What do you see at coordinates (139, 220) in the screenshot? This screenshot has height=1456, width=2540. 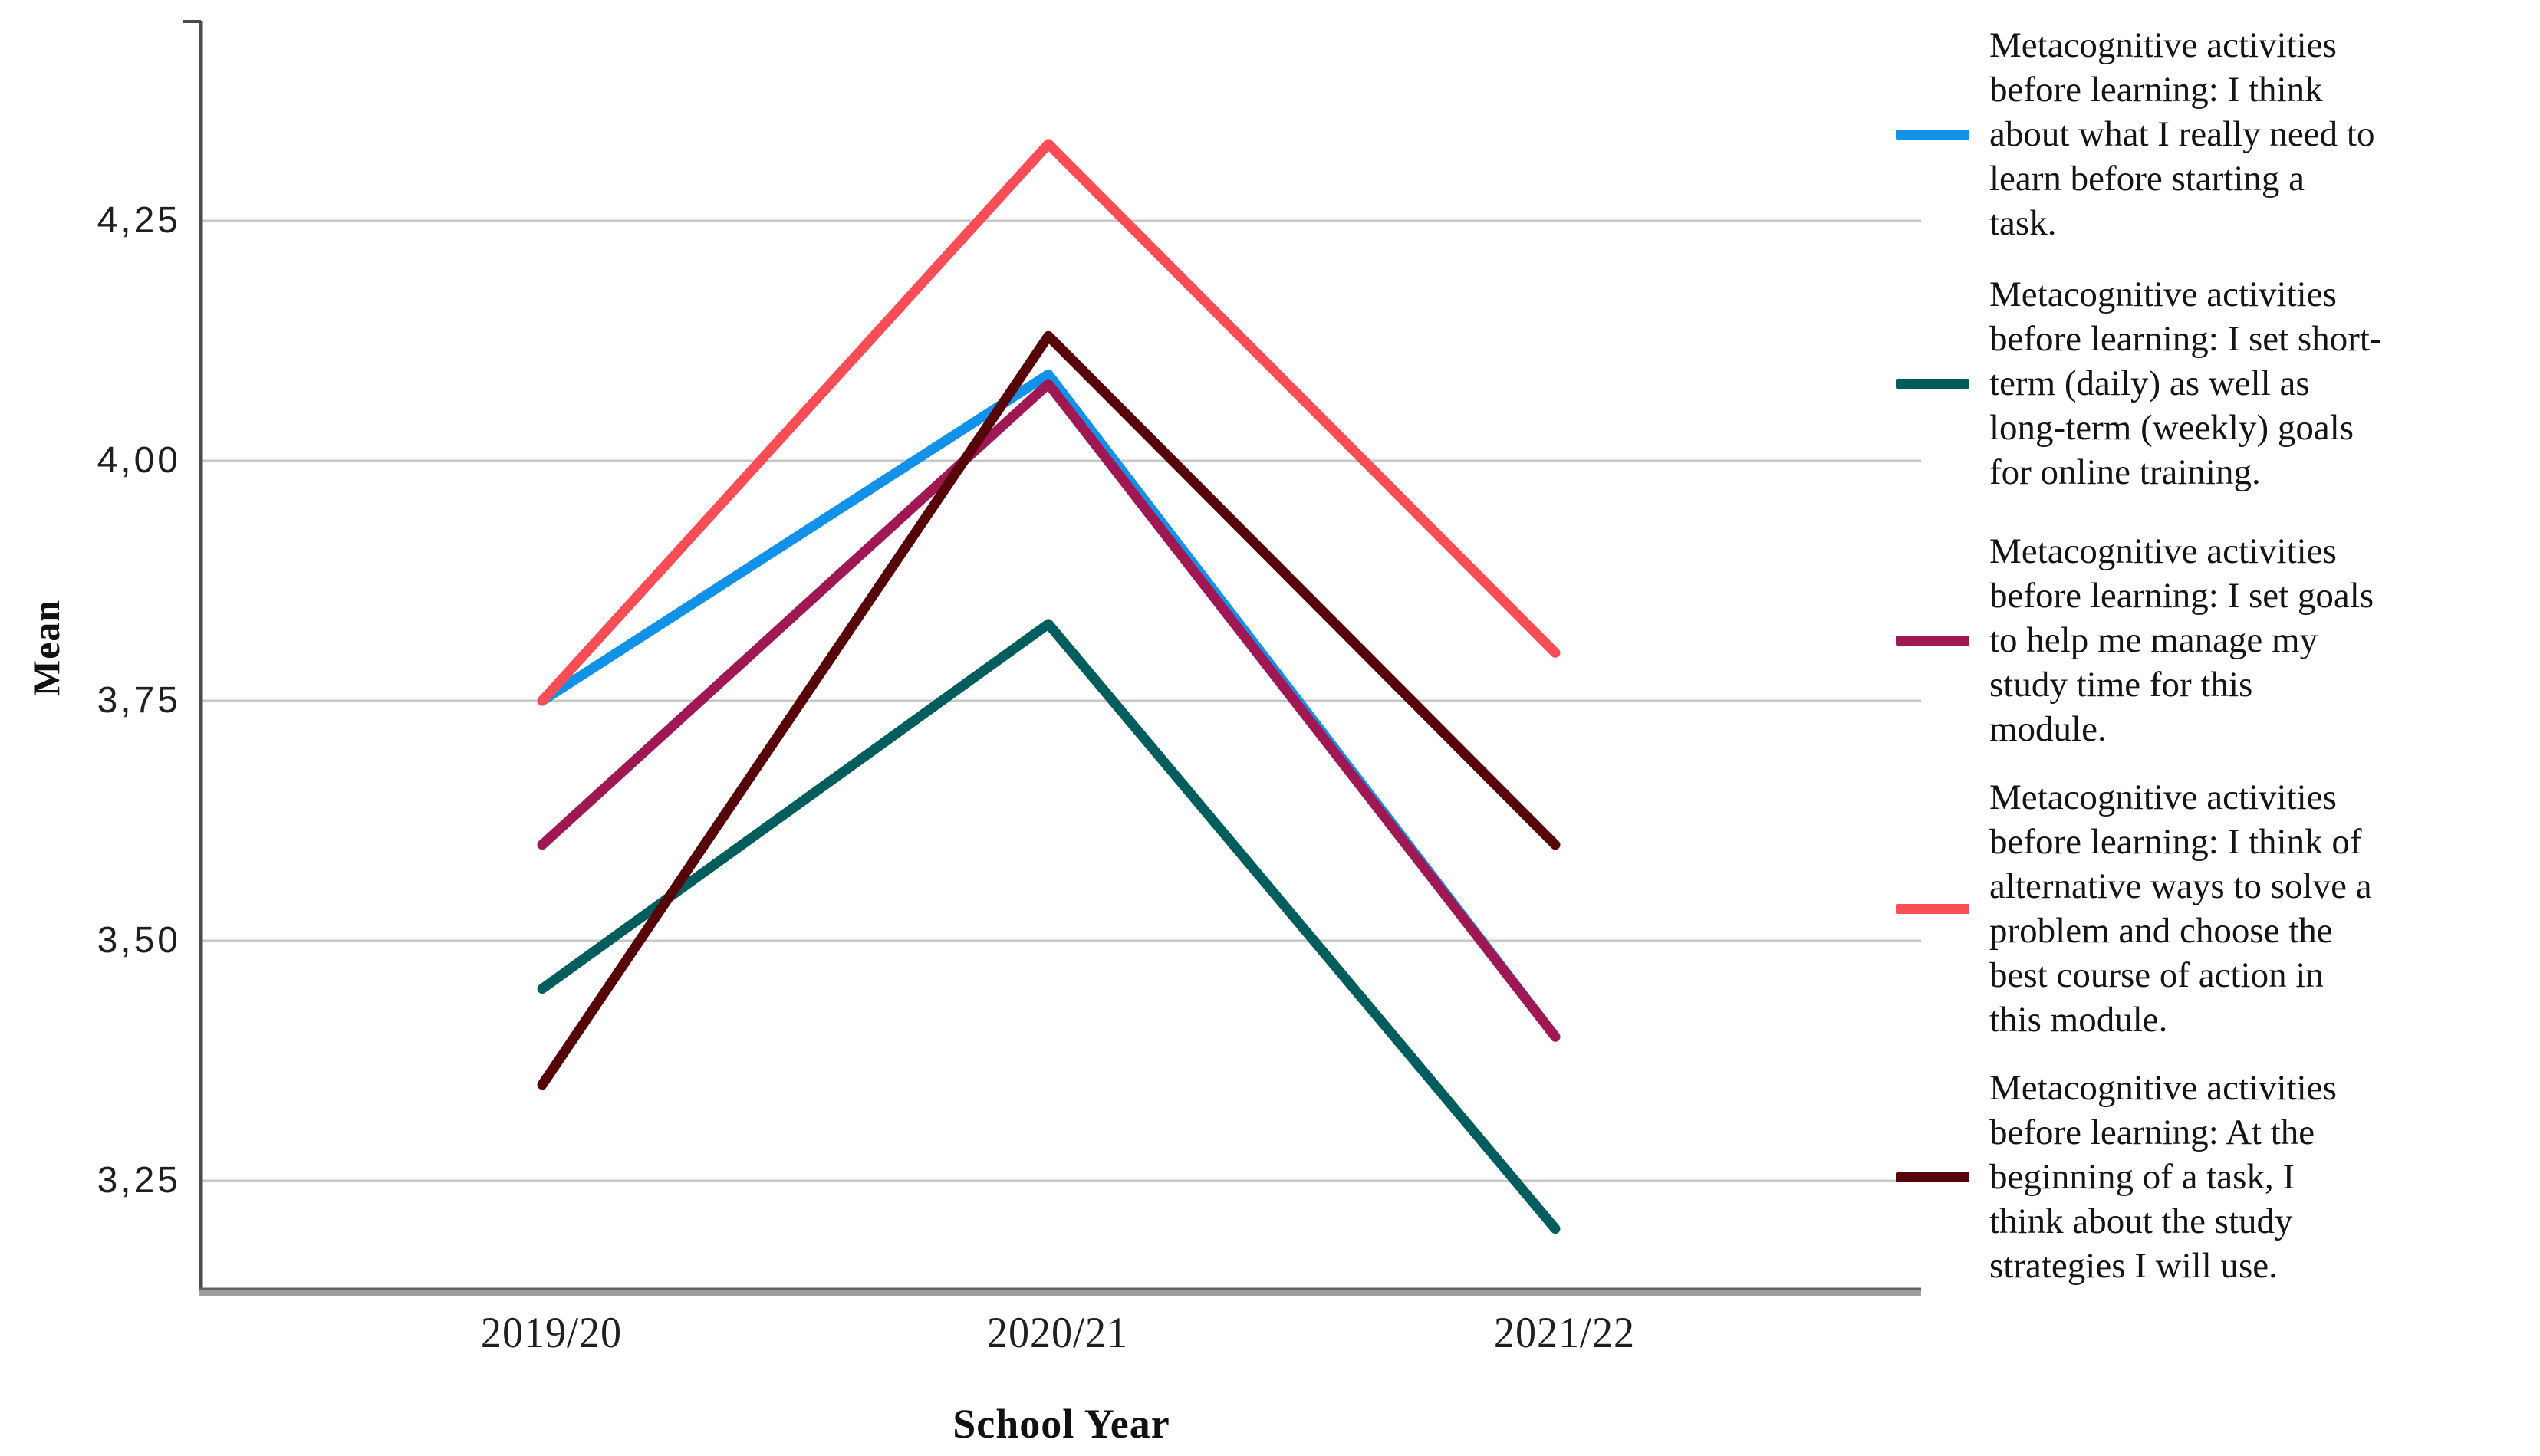 I see `y-tick-4,25: 4,25` at bounding box center [139, 220].